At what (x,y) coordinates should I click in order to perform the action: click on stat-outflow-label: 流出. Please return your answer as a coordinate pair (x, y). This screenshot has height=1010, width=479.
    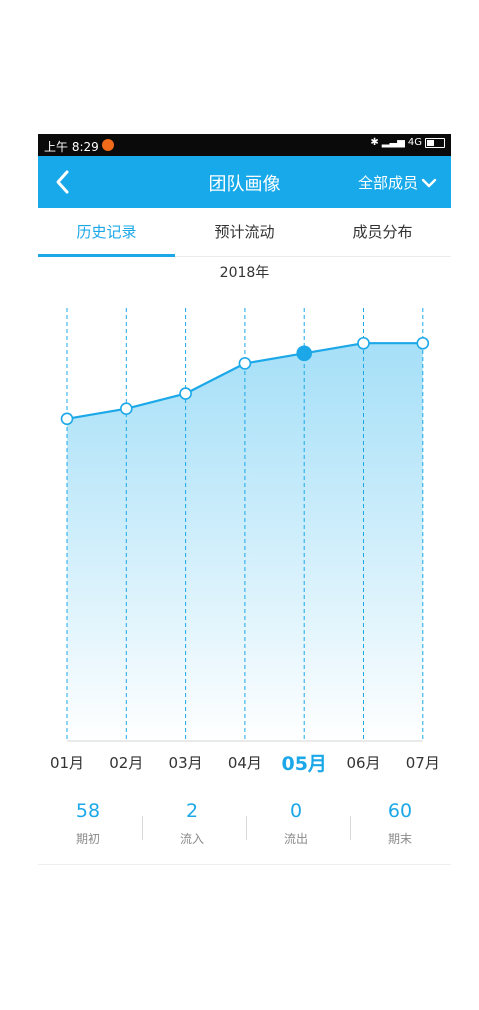
    Looking at the image, I should click on (295, 839).